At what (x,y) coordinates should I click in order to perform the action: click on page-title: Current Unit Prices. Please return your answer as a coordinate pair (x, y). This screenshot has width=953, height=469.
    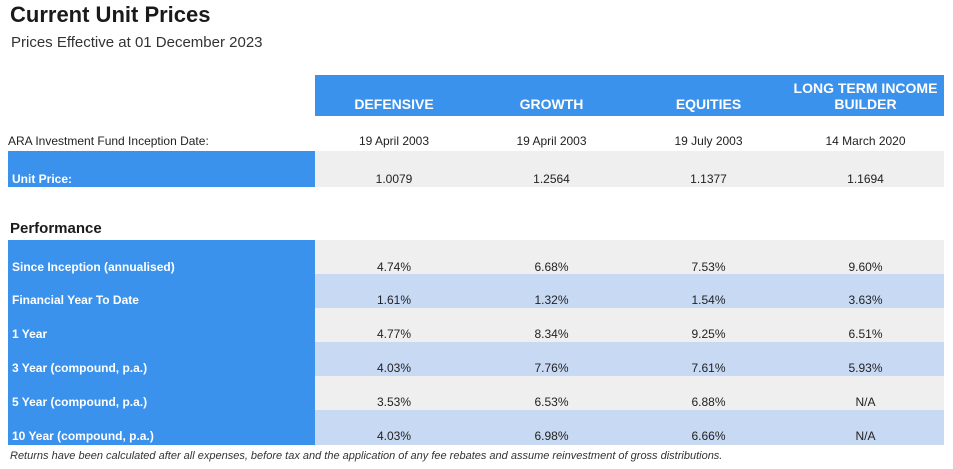
    Looking at the image, I should click on (110, 14).